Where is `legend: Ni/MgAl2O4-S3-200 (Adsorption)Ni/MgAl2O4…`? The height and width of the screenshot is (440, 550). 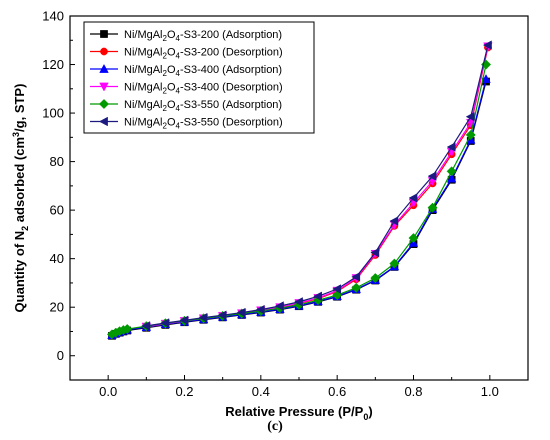 legend: Ni/MgAl2O4-S3-200 (Adsorption)Ni/MgAl2O4… is located at coordinates (199, 77).